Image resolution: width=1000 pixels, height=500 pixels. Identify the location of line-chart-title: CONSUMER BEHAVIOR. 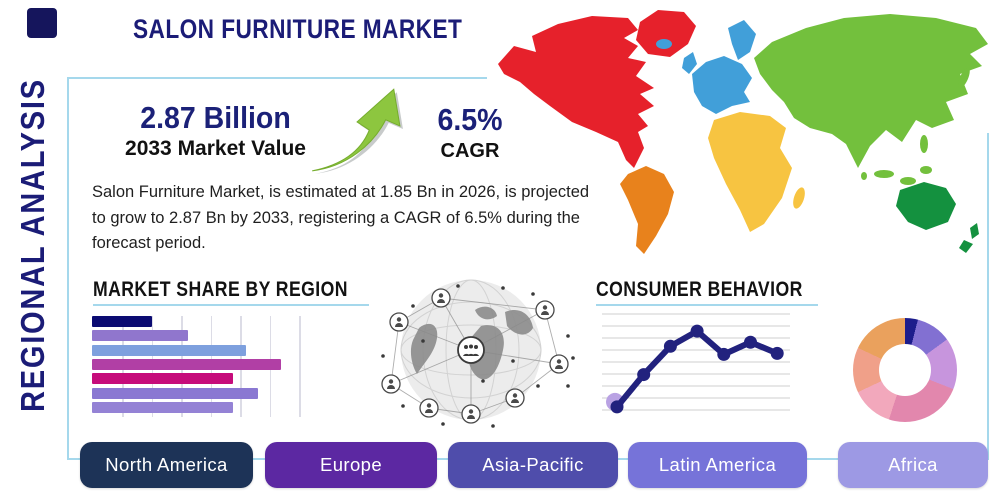
(699, 289).